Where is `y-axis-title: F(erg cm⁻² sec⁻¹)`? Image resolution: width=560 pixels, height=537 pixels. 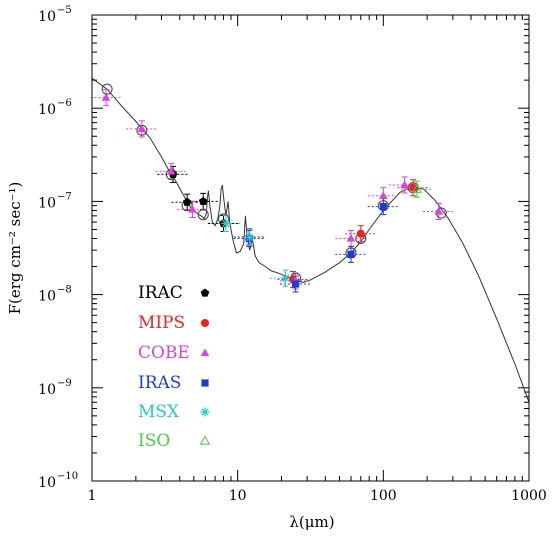
y-axis-title: F(erg cm⁻² sec⁻¹) is located at coordinates (15, 248).